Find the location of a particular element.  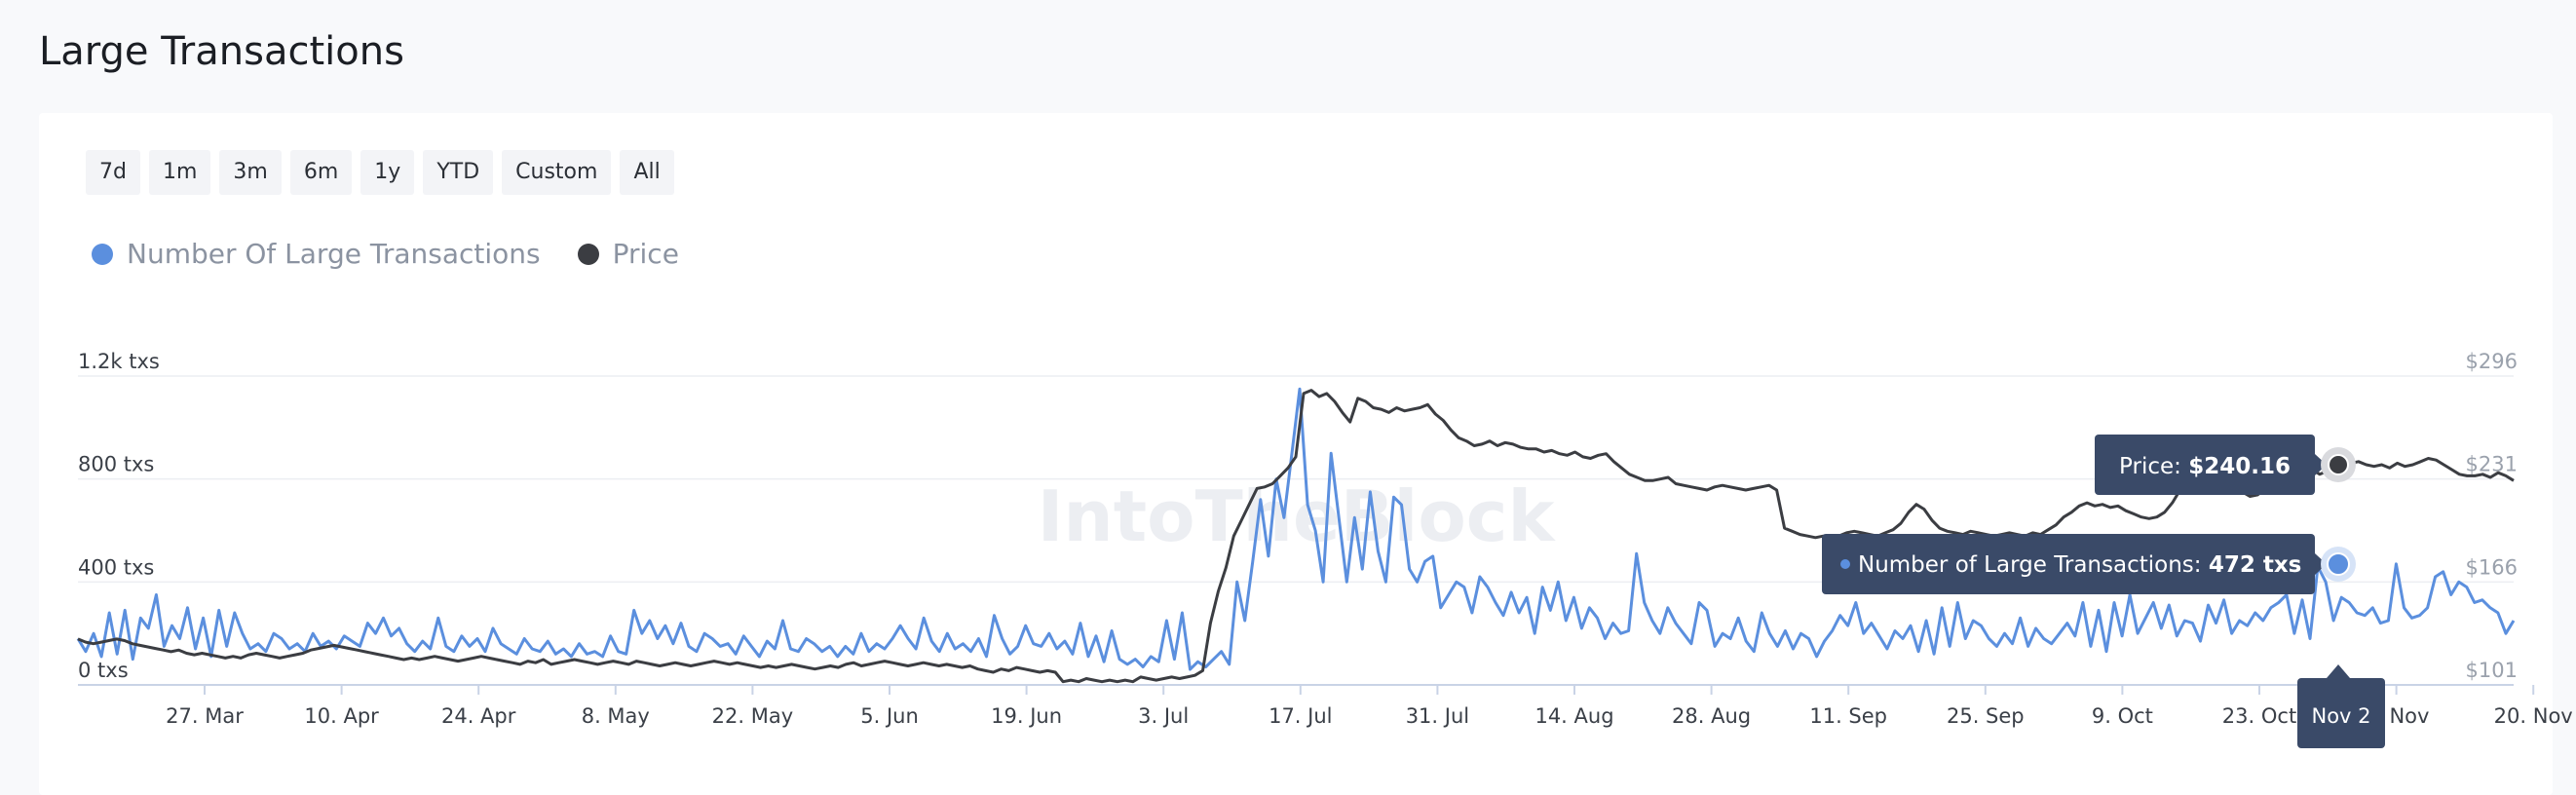

range-1m-button: 1m is located at coordinates (179, 172).